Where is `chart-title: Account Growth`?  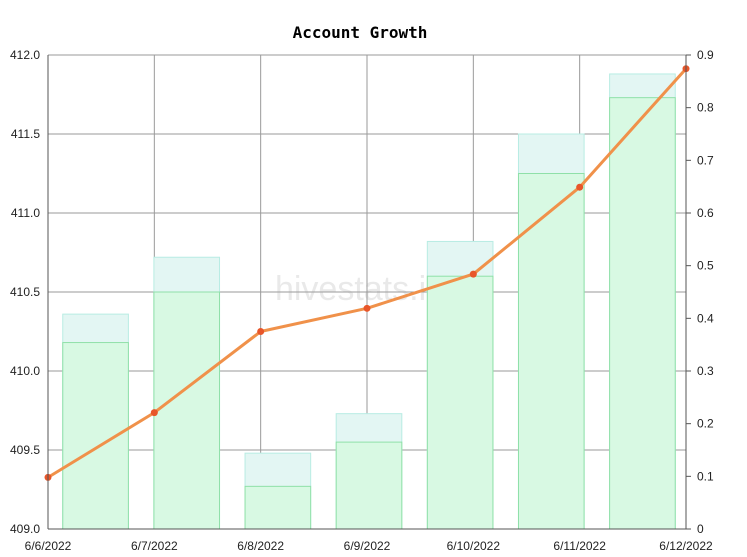
chart-title: Account Growth is located at coordinates (360, 32).